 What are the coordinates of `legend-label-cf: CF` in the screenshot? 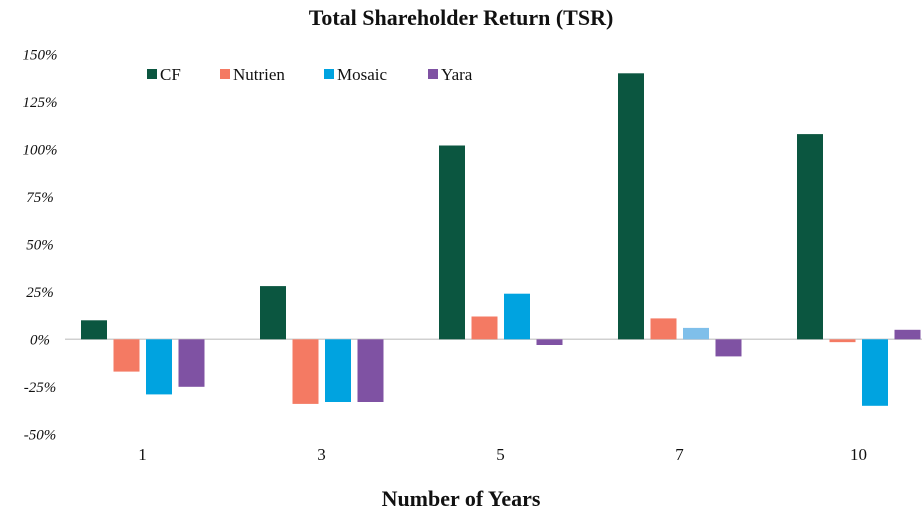 It's located at (170, 74).